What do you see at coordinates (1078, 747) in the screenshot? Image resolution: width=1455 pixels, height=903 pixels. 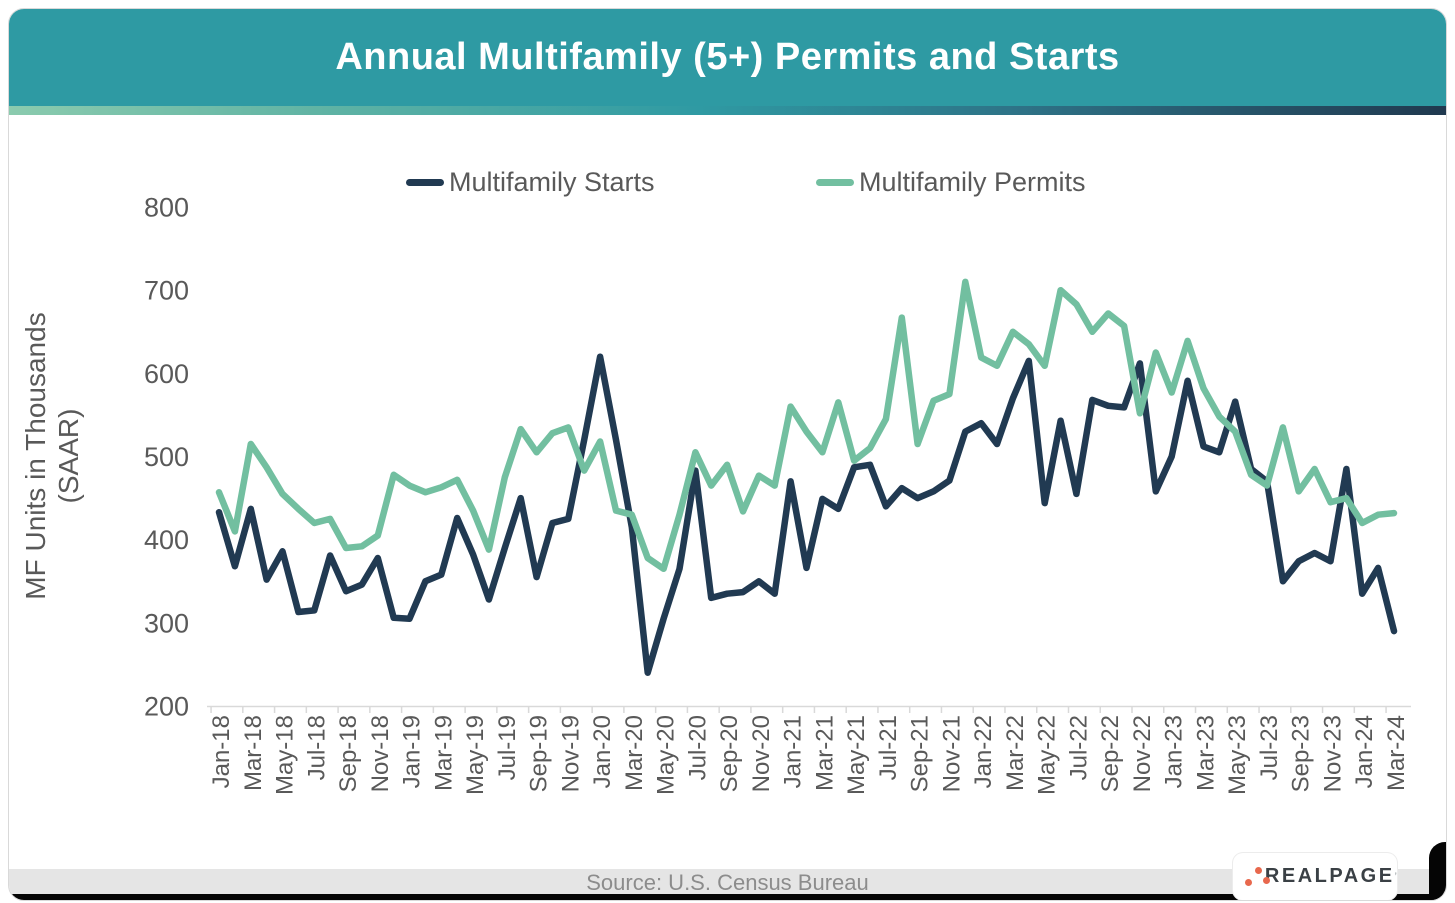 I see `x-tick-label: Jul-22` at bounding box center [1078, 747].